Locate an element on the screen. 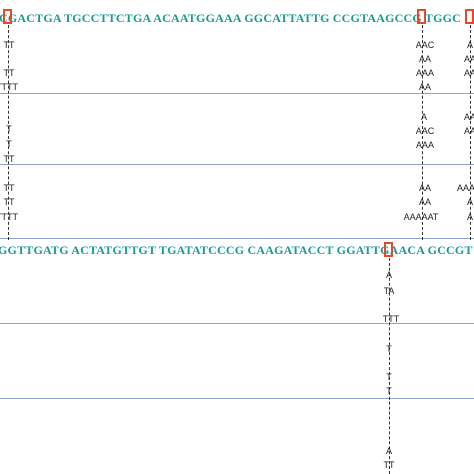  read-base-label: AAAAAT is located at coordinates (421, 217).